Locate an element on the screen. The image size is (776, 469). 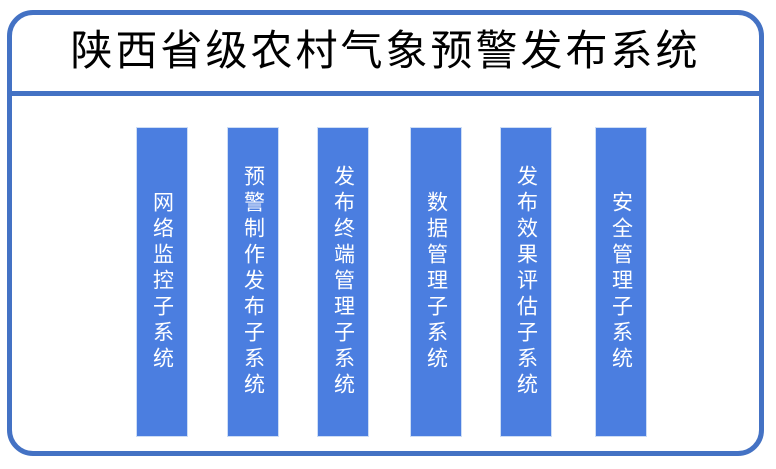
subsystem-block-warning-production-release: 预警制作发布子系统 is located at coordinates (253, 282).